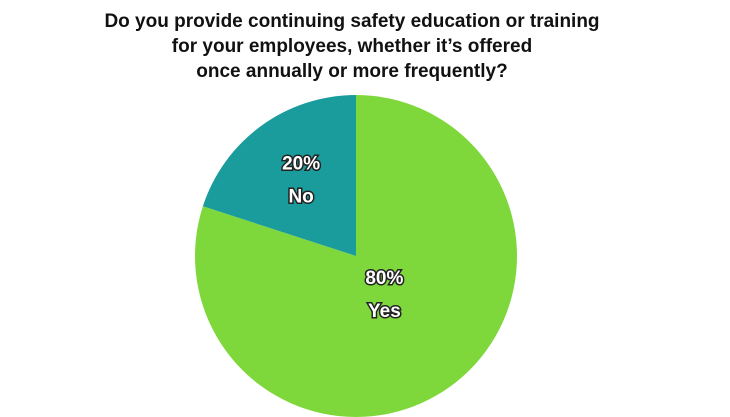 The image size is (730, 417). What do you see at coordinates (384, 278) in the screenshot?
I see `value-label: 80%` at bounding box center [384, 278].